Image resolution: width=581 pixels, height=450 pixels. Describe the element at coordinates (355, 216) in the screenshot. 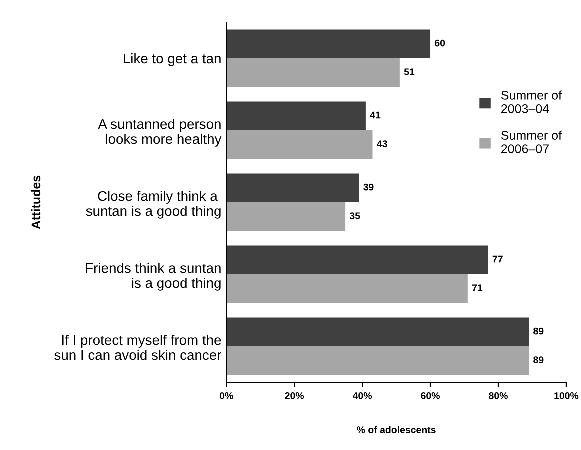

I see `data-label: 35` at that location.